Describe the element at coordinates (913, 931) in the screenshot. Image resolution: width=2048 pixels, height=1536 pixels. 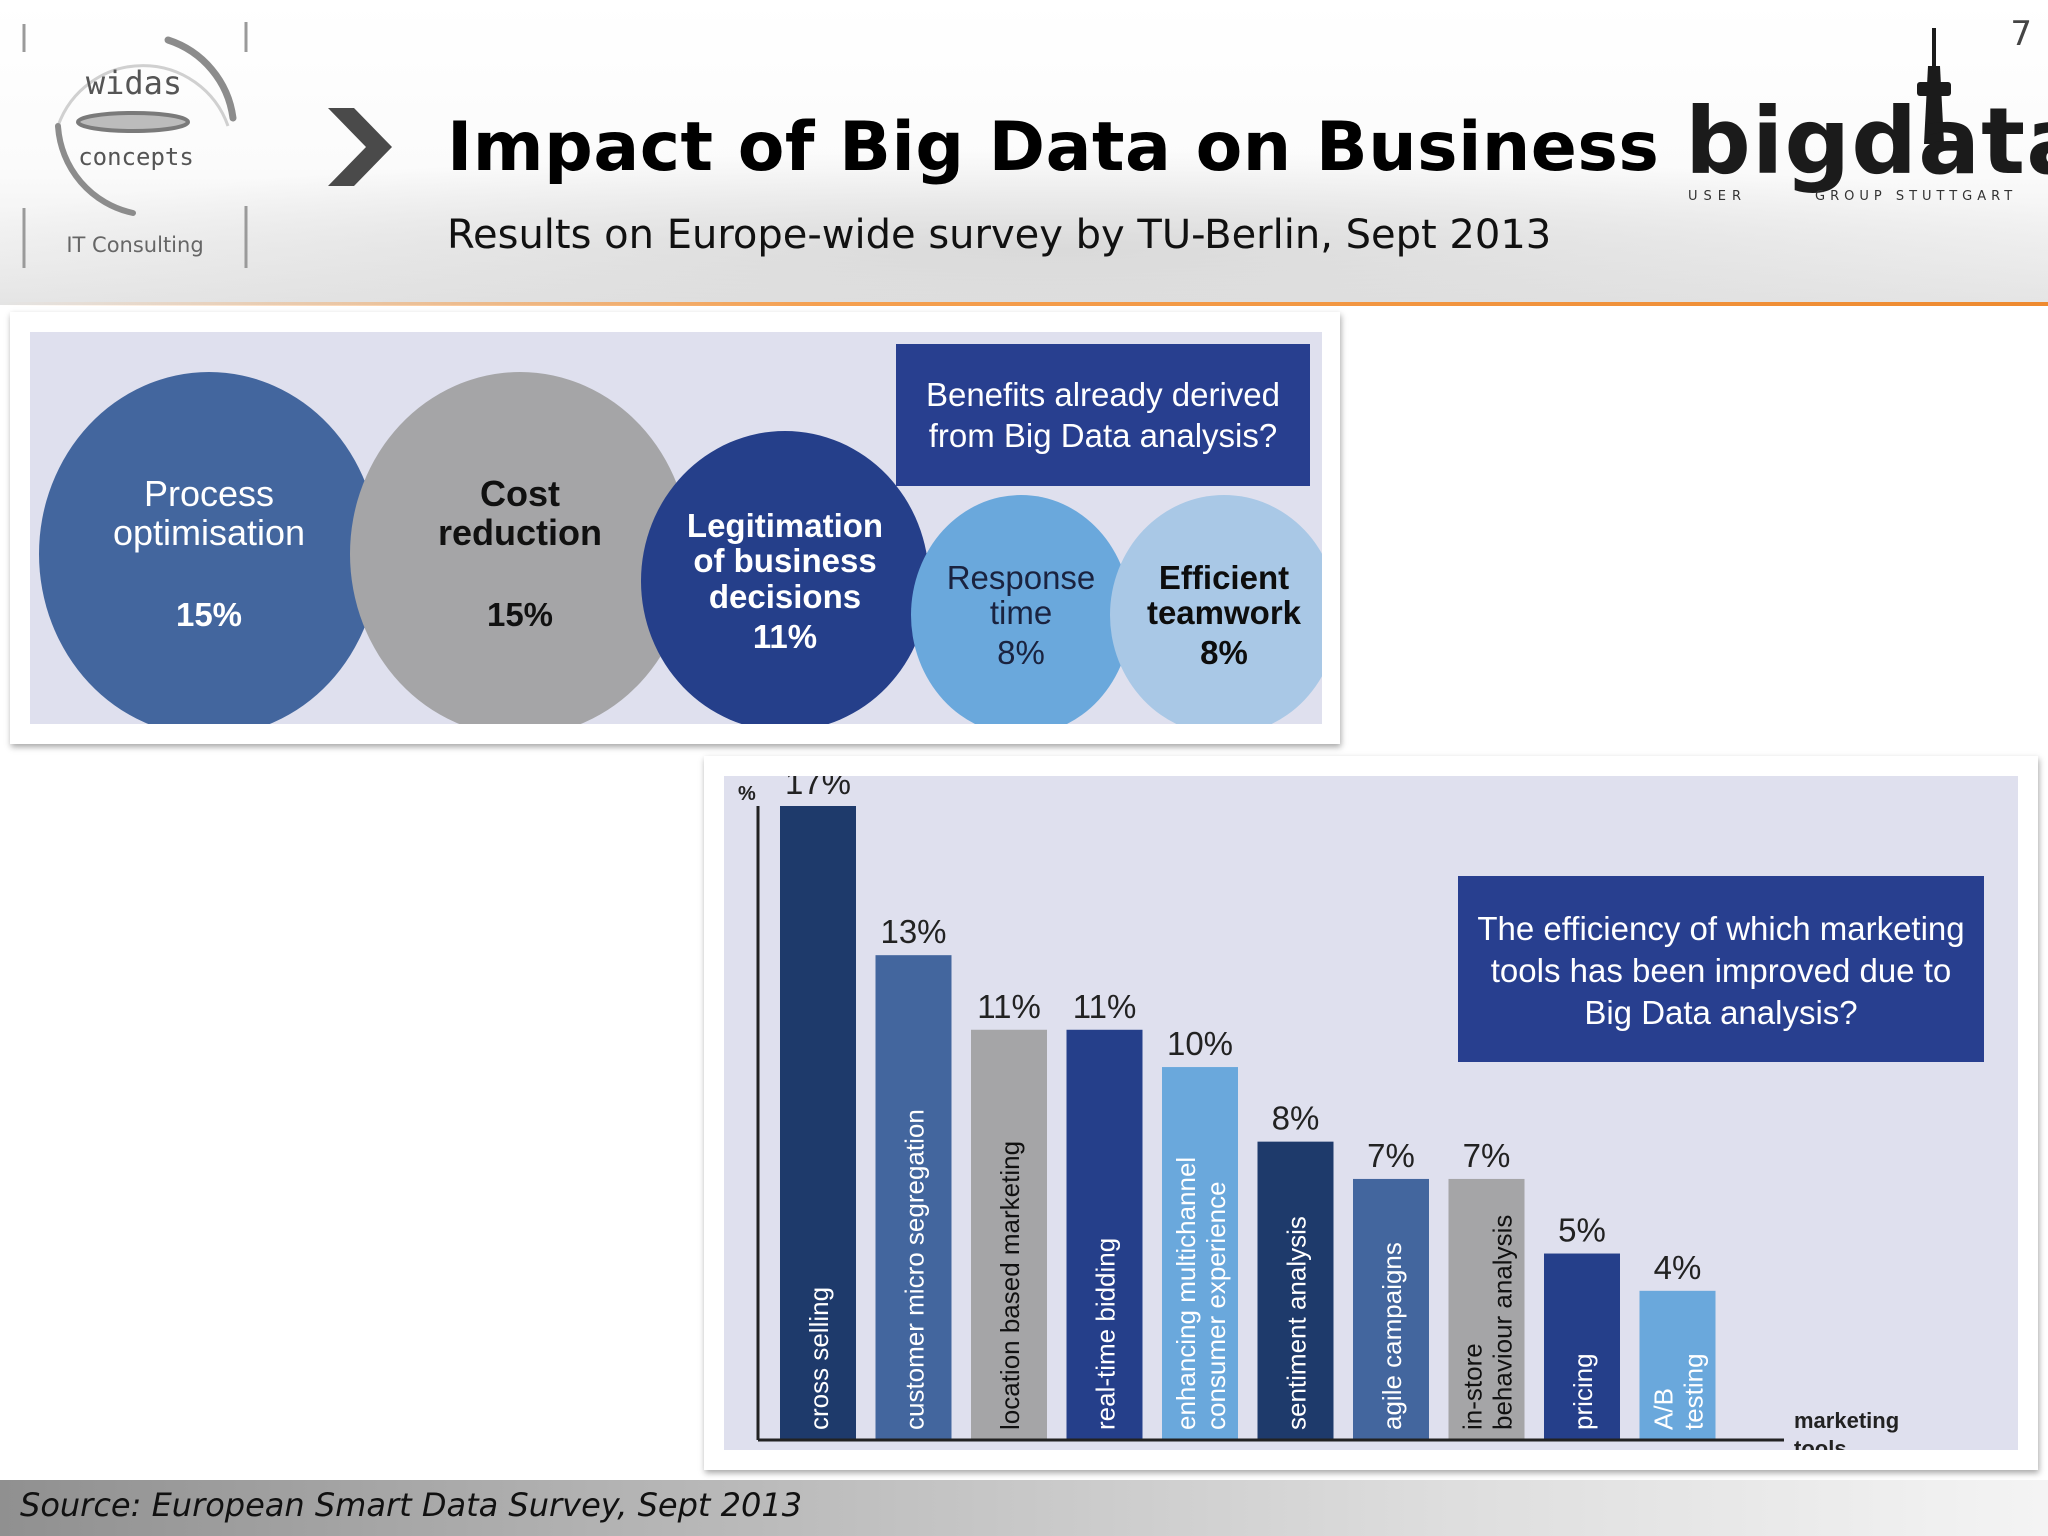
I see `value-label-customer-micro-segregation: 13%` at that location.